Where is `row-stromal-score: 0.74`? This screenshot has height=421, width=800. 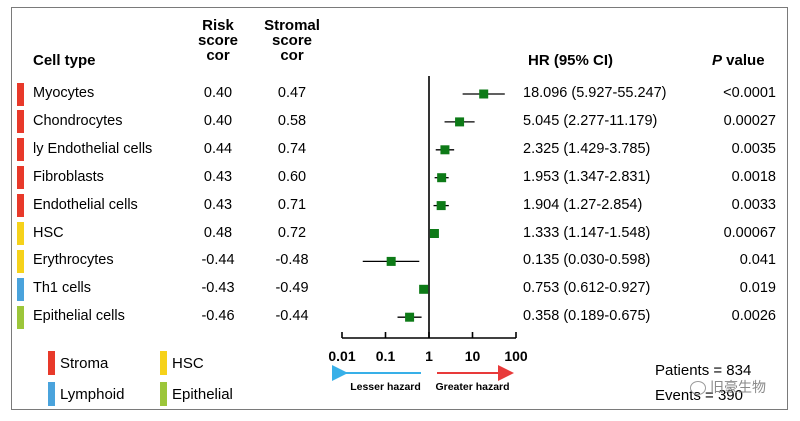 row-stromal-score: 0.74 is located at coordinates (292, 148).